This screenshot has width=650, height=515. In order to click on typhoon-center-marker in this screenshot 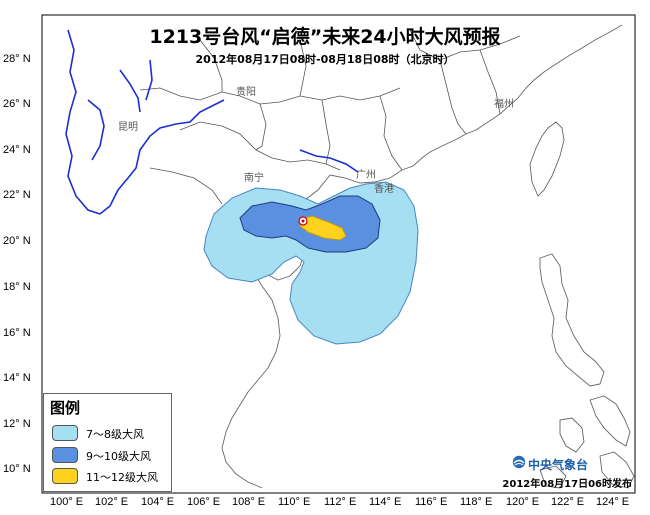, I will do `click(303, 221)`.